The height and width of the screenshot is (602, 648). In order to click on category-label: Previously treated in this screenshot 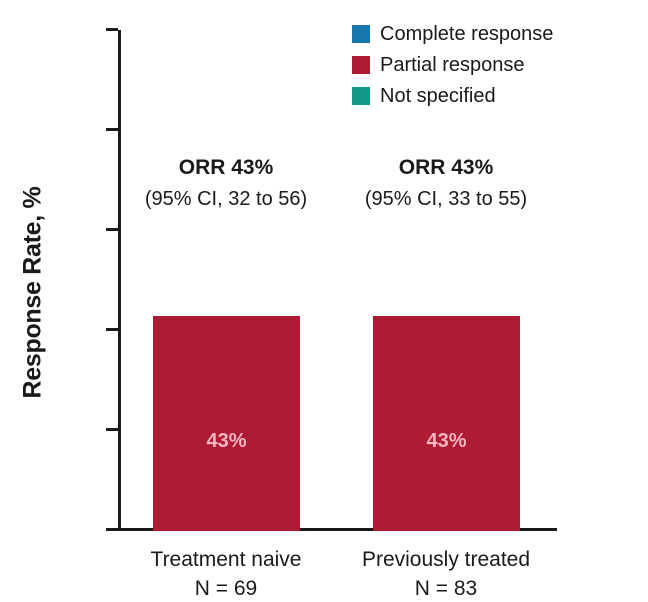, I will do `click(446, 559)`.